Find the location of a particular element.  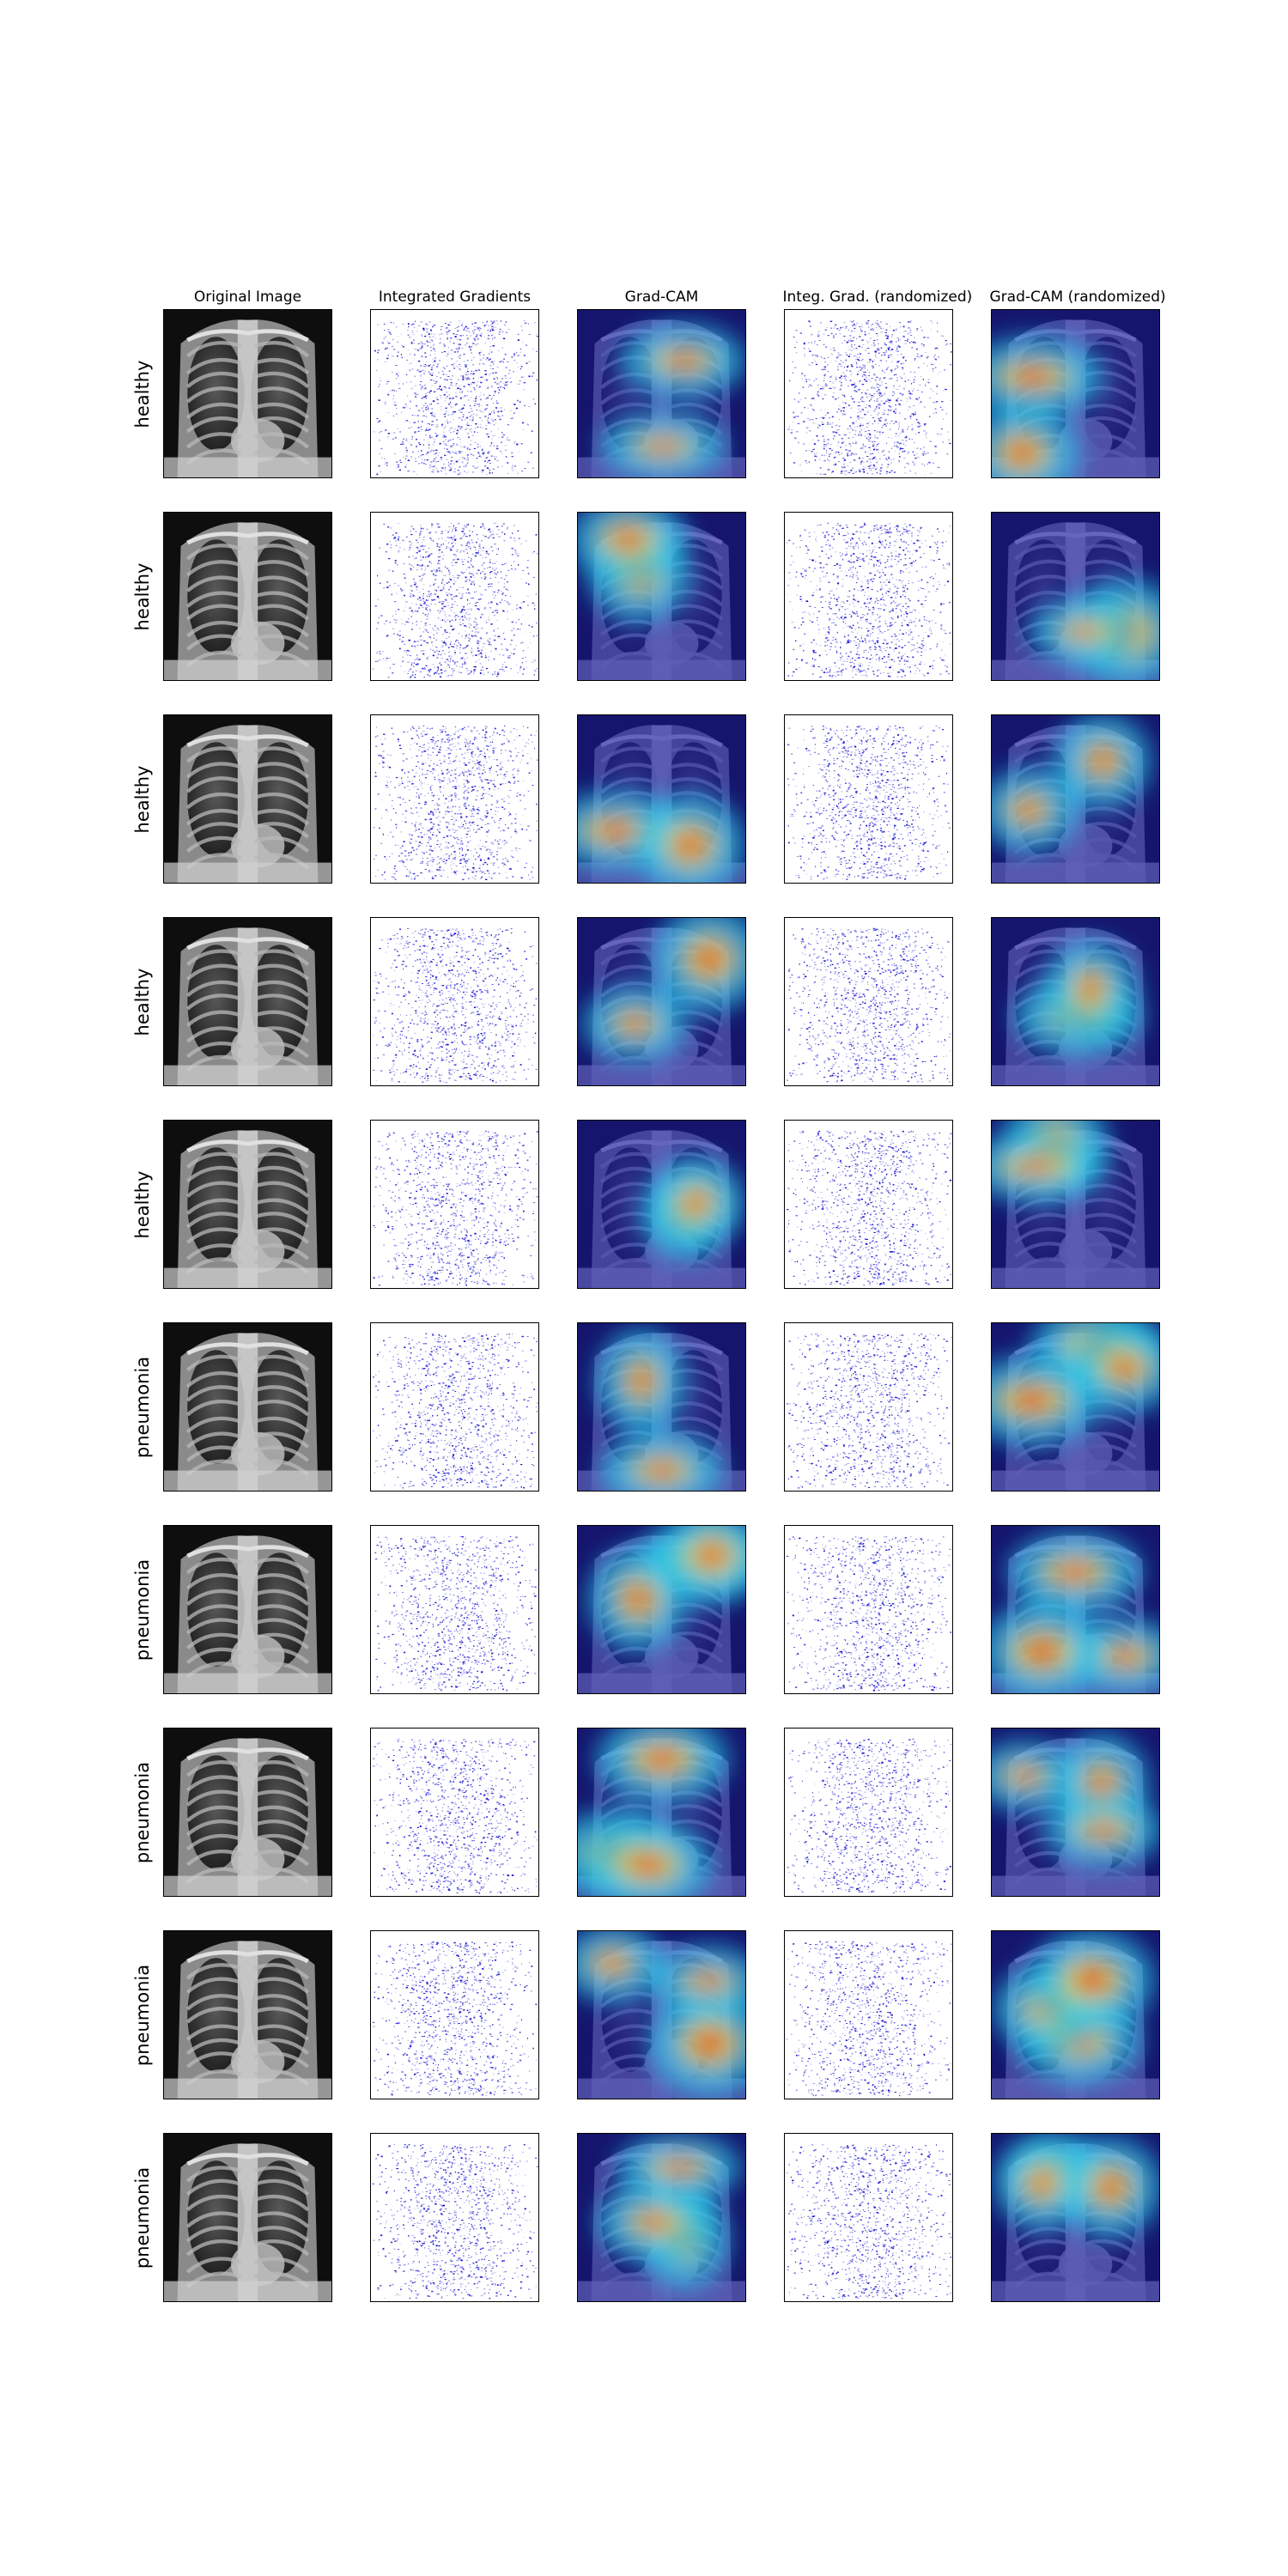

column-title: Original Image is located at coordinates (248, 297).